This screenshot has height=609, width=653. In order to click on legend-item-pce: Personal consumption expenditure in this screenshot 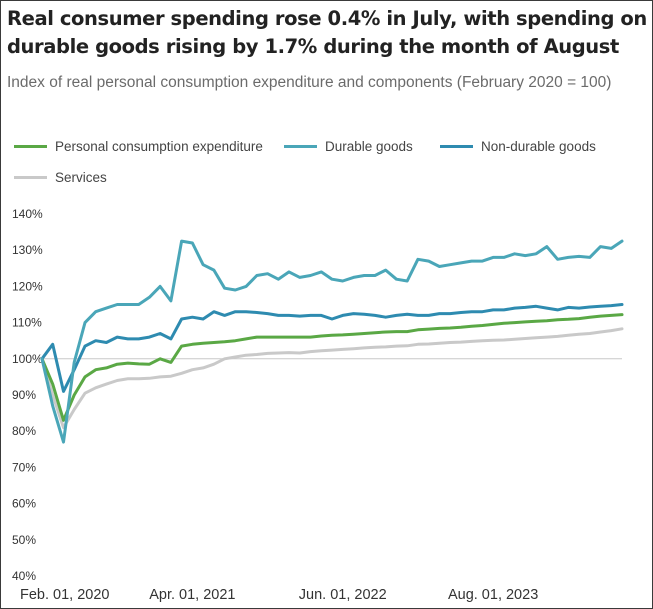, I will do `click(138, 146)`.